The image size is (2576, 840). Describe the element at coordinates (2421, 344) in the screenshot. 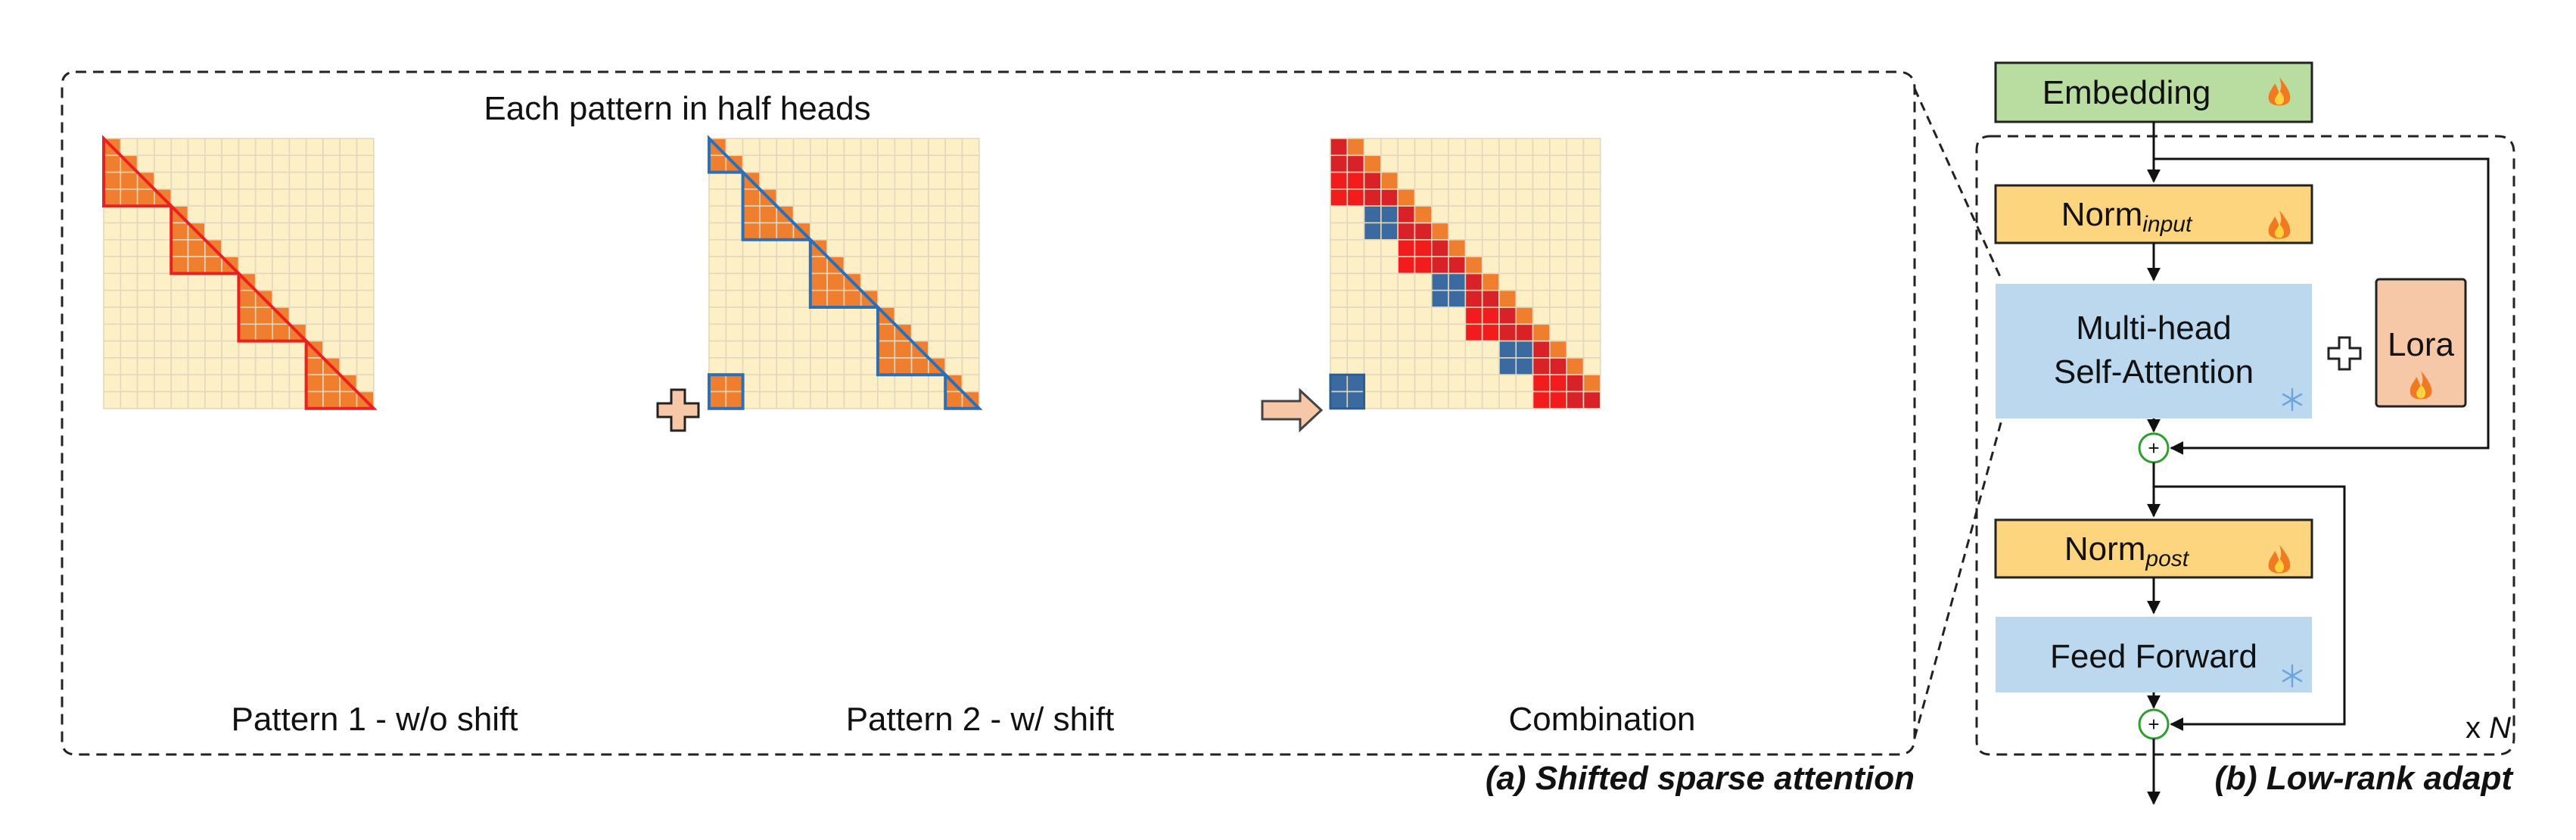

I see `lora-label: Lora` at that location.